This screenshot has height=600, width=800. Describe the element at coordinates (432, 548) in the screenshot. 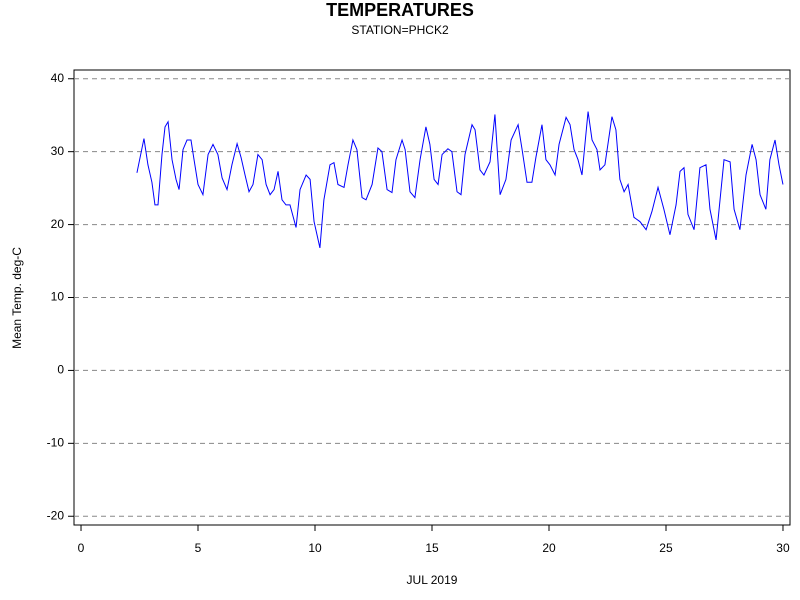

I see `x-tick-label: 15` at that location.